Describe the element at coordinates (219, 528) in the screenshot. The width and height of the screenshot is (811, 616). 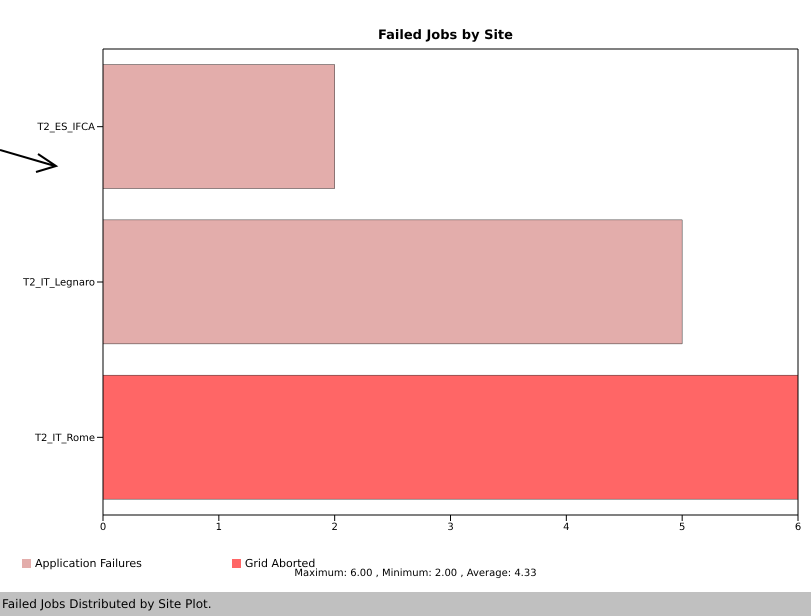
I see `x-tick-label: 1` at that location.